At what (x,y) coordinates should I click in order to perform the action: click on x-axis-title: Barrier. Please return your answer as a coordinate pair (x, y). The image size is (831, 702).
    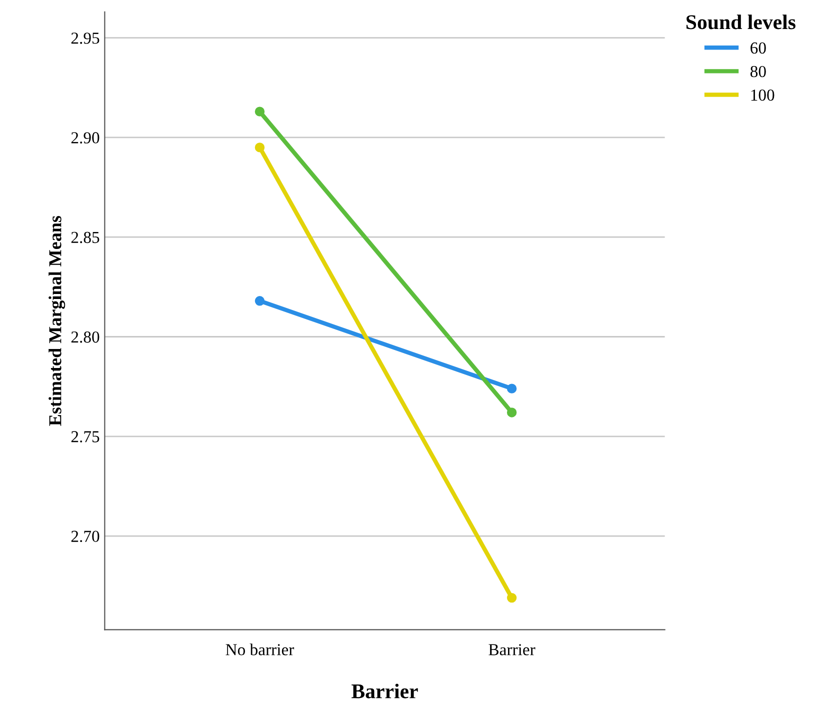
    Looking at the image, I should click on (385, 691).